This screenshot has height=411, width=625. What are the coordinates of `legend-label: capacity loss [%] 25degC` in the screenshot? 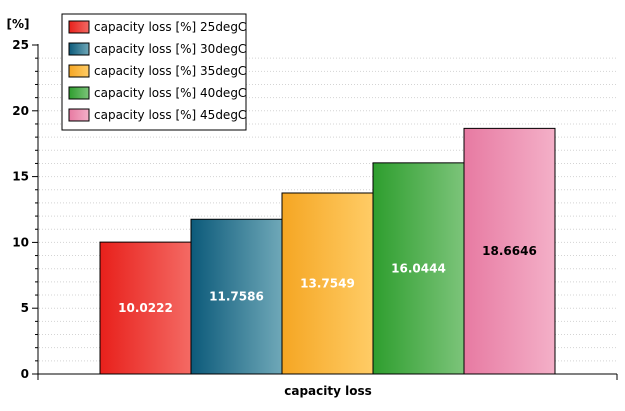 It's located at (170, 27).